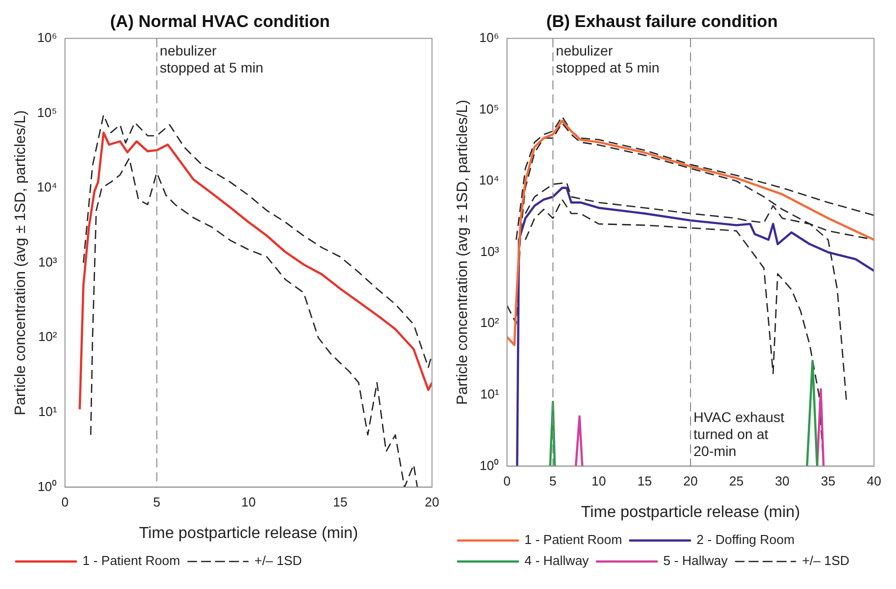 Image resolution: width=896 pixels, height=589 pixels. Describe the element at coordinates (736, 481) in the screenshot. I see `x-tick-label: 25` at that location.